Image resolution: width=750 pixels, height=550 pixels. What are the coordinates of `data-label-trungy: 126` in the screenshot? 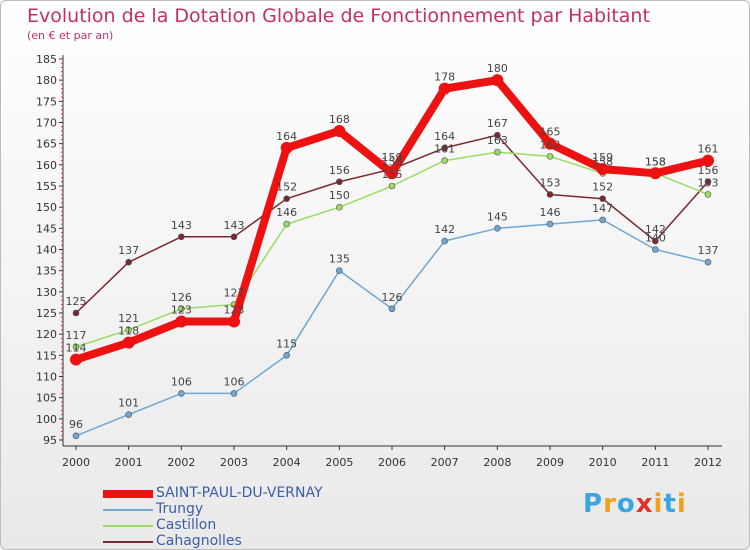 It's located at (392, 297).